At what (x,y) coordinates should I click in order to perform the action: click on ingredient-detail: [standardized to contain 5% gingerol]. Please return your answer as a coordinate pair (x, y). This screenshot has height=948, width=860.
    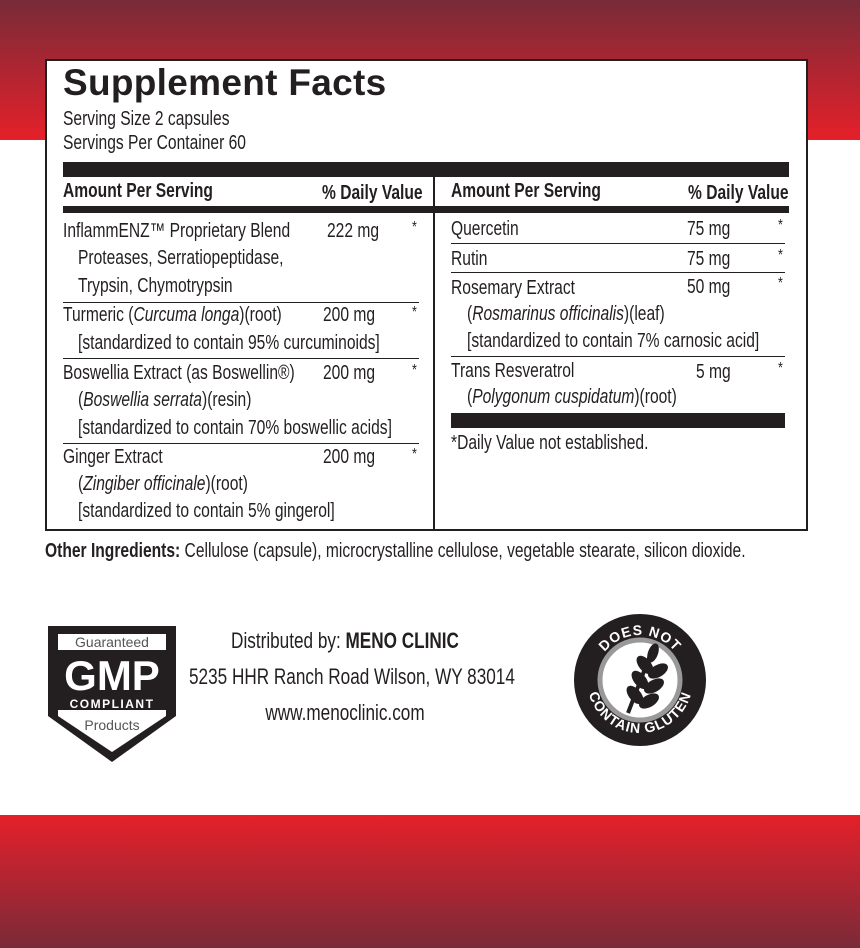
    Looking at the image, I should click on (206, 511).